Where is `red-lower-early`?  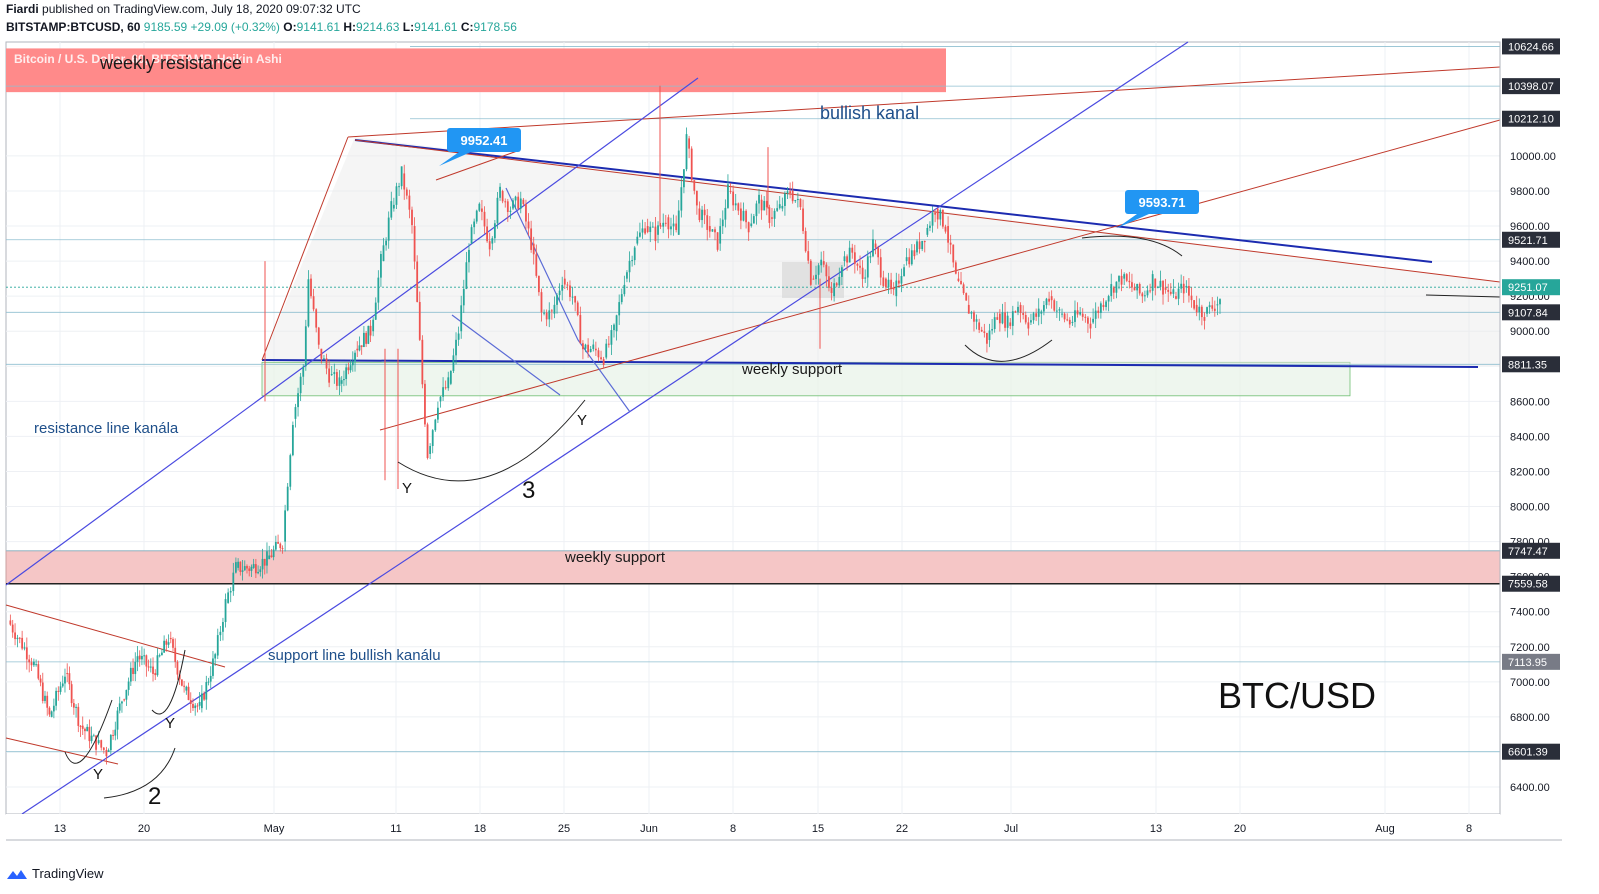 red-lower-early is located at coordinates (62, 751).